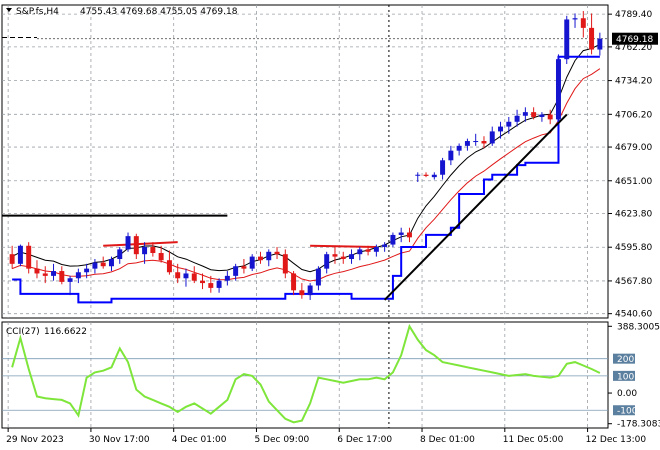  What do you see at coordinates (638, 327) in the screenshot?
I see `cci-tick-label: 388.3005` at bounding box center [638, 327].